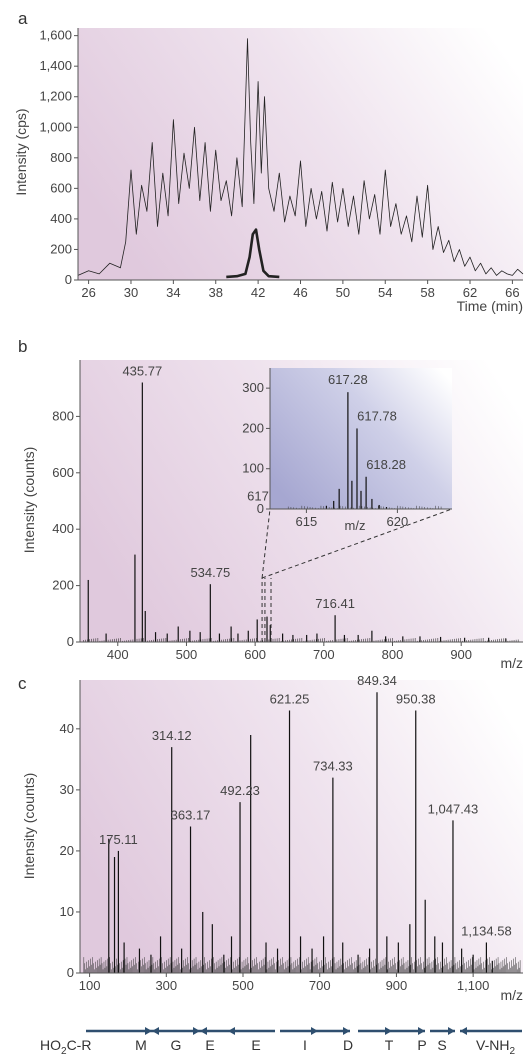 This screenshot has width=530, height=1055. I want to click on peak-label-inset: 617.78, so click(377, 415).